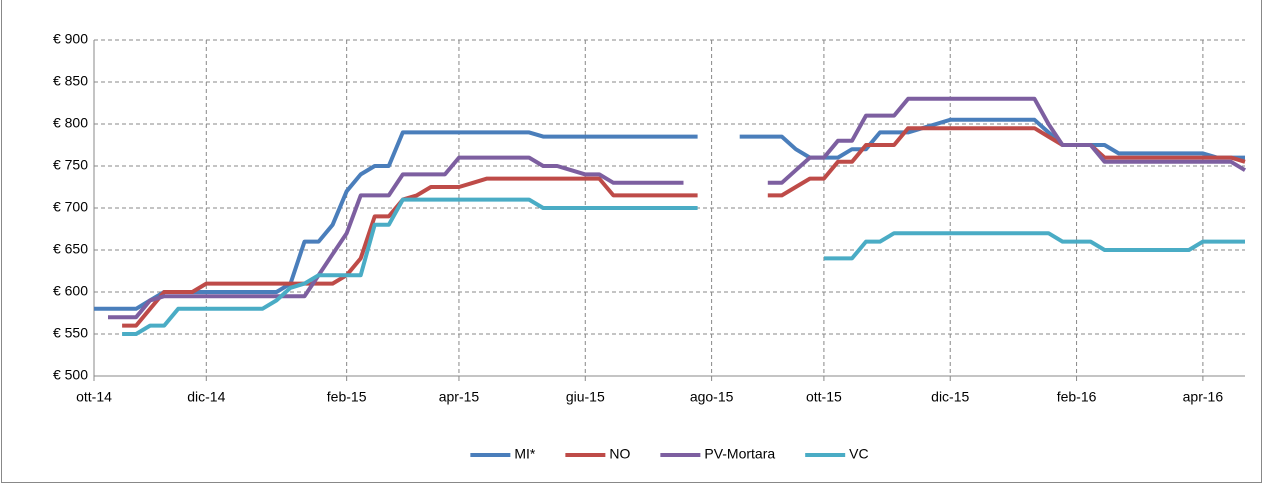 Image resolution: width=1263 pixels, height=484 pixels. I want to click on y-tick-label: € 750, so click(70, 165).